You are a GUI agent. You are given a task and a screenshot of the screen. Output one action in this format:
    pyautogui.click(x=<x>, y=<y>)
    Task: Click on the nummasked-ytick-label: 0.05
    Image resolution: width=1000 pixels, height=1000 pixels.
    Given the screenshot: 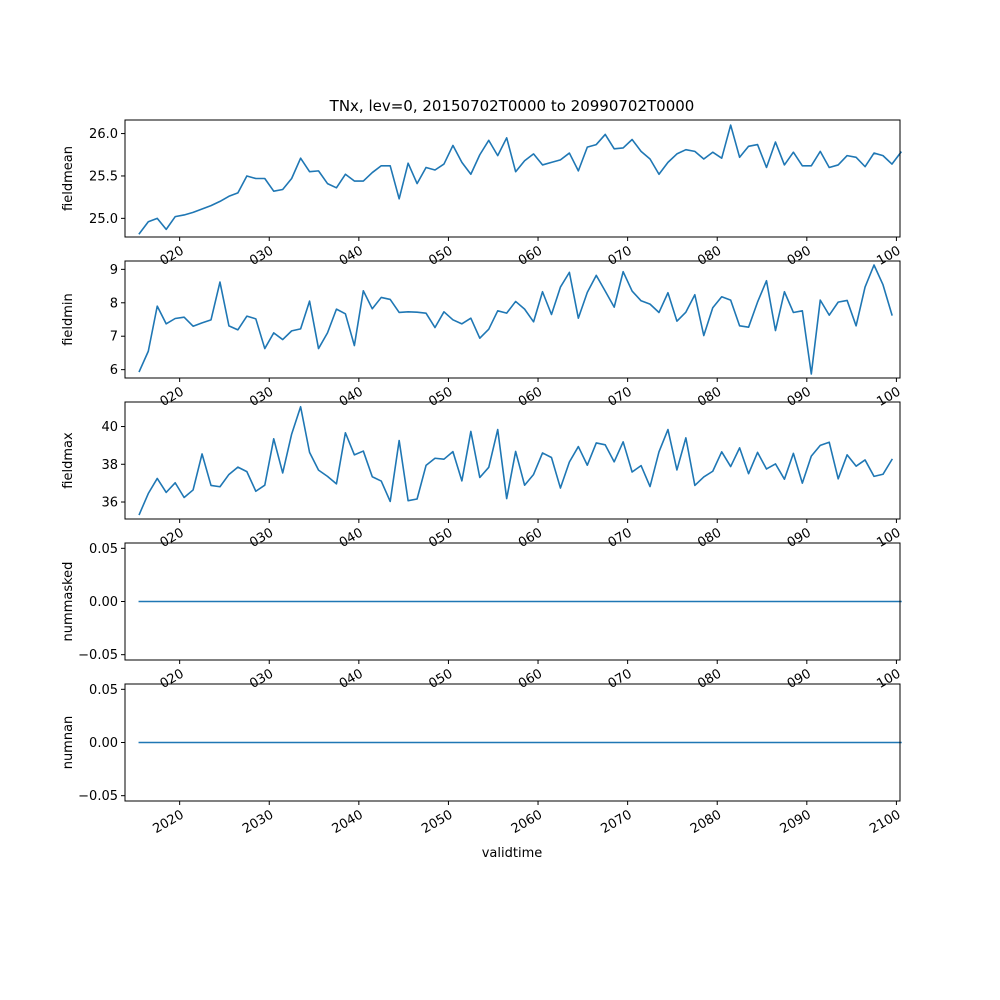 What is the action you would take?
    pyautogui.click(x=103, y=549)
    